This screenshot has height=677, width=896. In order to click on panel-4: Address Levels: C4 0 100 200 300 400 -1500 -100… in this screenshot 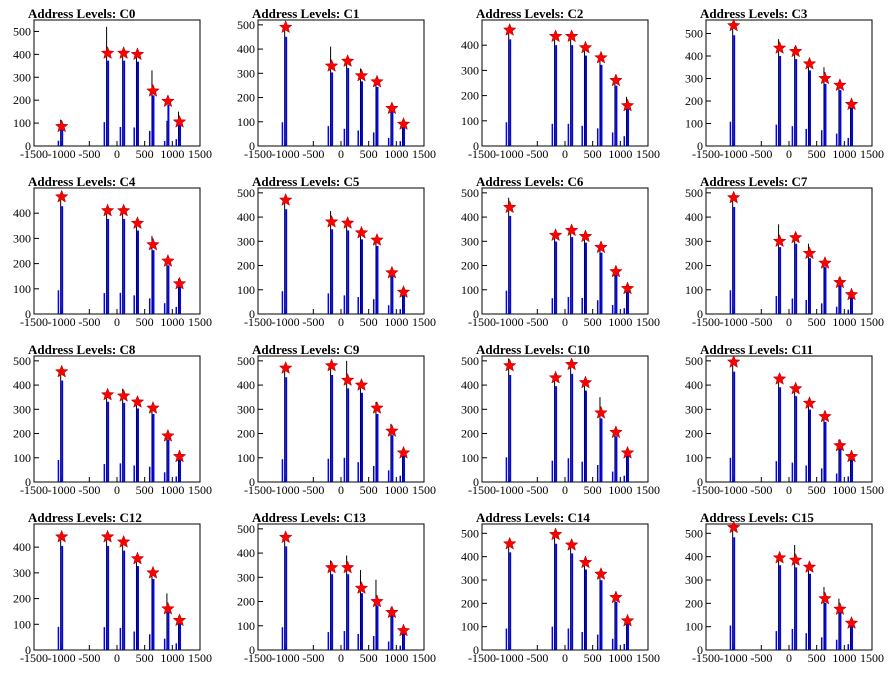, I will do `click(112, 251)`.